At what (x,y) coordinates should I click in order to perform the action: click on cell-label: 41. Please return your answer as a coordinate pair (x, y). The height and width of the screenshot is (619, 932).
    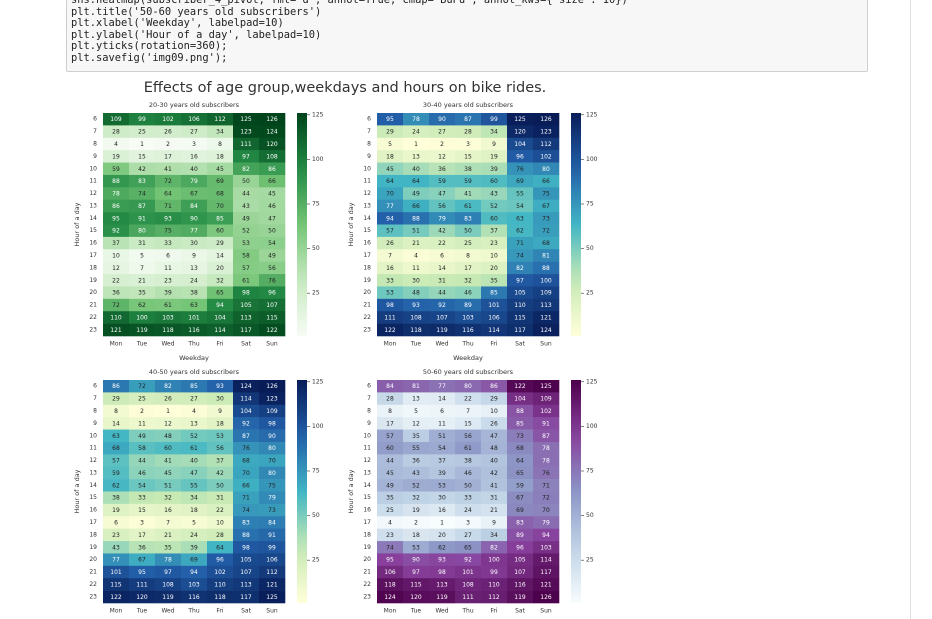
    Looking at the image, I should click on (494, 485).